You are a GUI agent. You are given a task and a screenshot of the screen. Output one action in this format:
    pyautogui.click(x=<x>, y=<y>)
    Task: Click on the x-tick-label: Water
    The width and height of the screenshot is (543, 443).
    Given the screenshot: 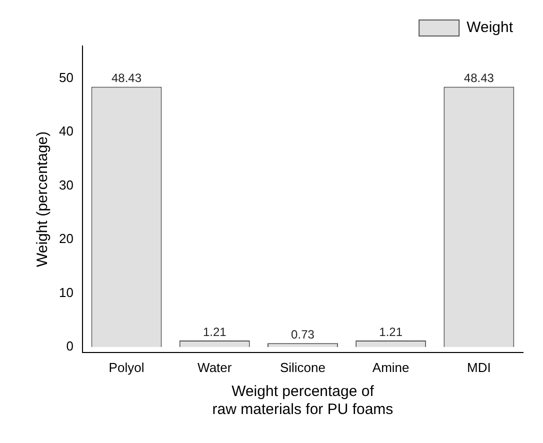 What is the action you would take?
    pyautogui.click(x=215, y=367)
    